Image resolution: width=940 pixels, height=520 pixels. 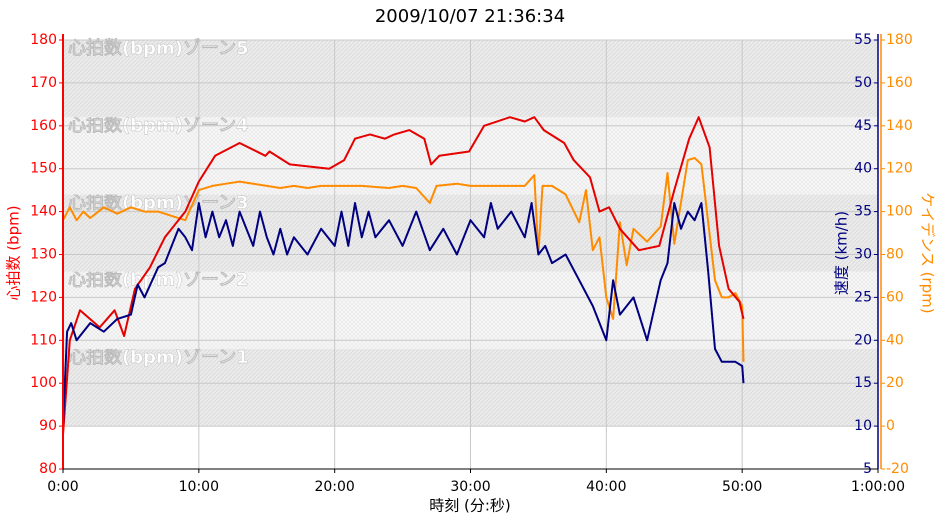 I want to click on y3-tick-label: 0, so click(x=890, y=426).